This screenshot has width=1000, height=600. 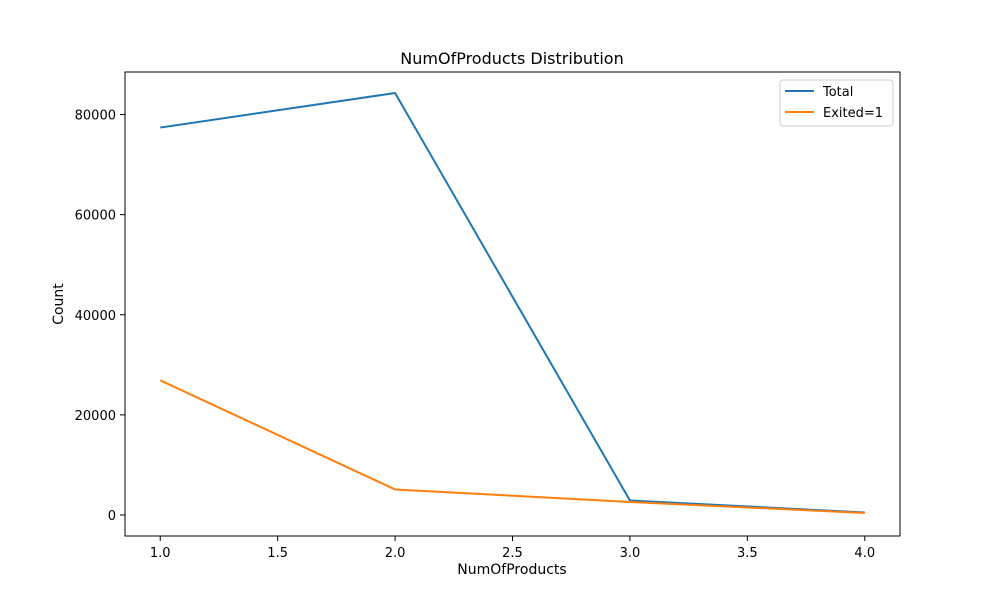 What do you see at coordinates (630, 553) in the screenshot?
I see `x-tick-label: 3.0` at bounding box center [630, 553].